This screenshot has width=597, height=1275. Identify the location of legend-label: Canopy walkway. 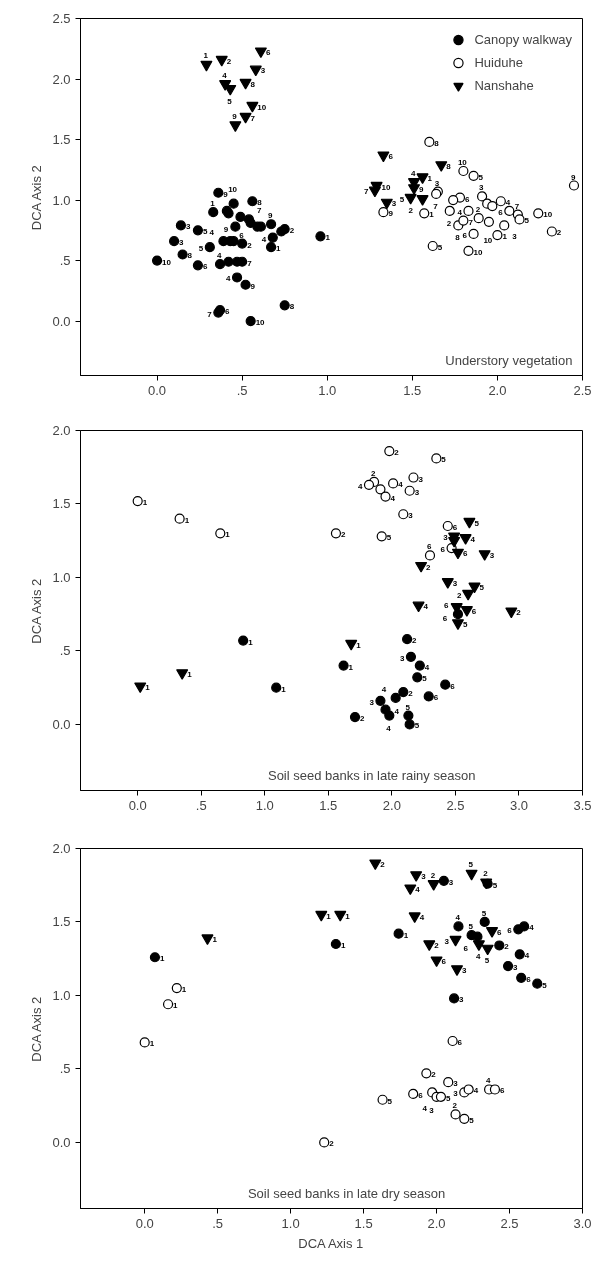
(523, 40).